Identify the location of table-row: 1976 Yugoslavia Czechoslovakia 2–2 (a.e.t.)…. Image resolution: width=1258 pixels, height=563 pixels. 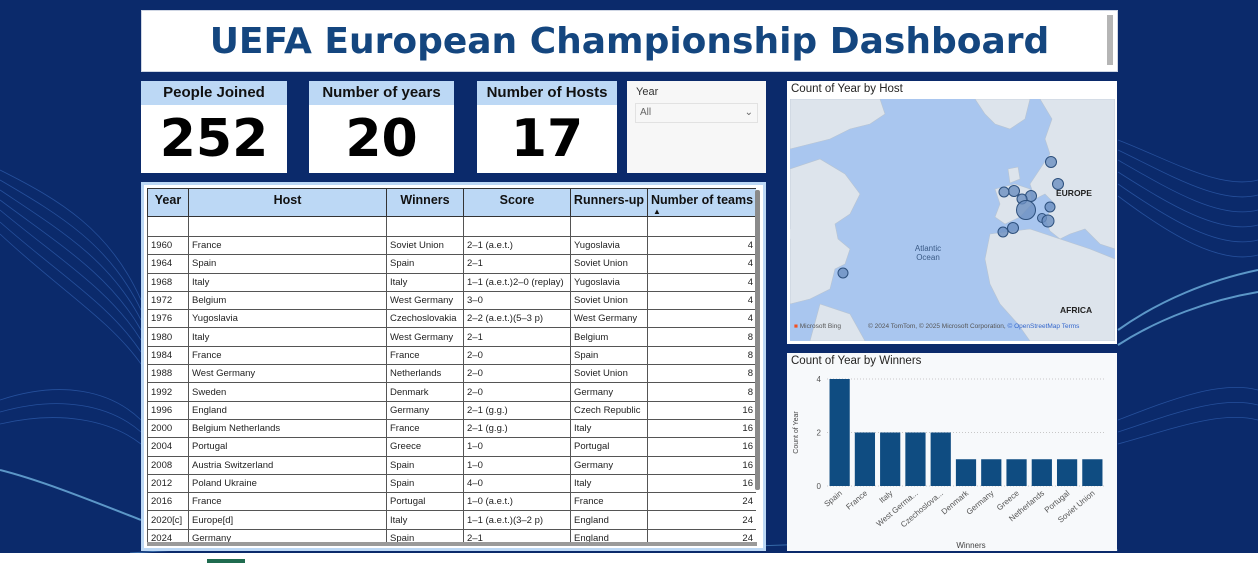
(451, 319).